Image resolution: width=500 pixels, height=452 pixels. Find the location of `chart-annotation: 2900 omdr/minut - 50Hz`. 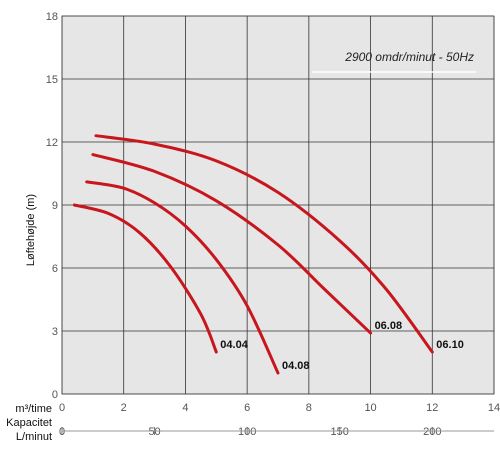

chart-annotation: 2900 omdr/minut - 50Hz is located at coordinates (409, 57).